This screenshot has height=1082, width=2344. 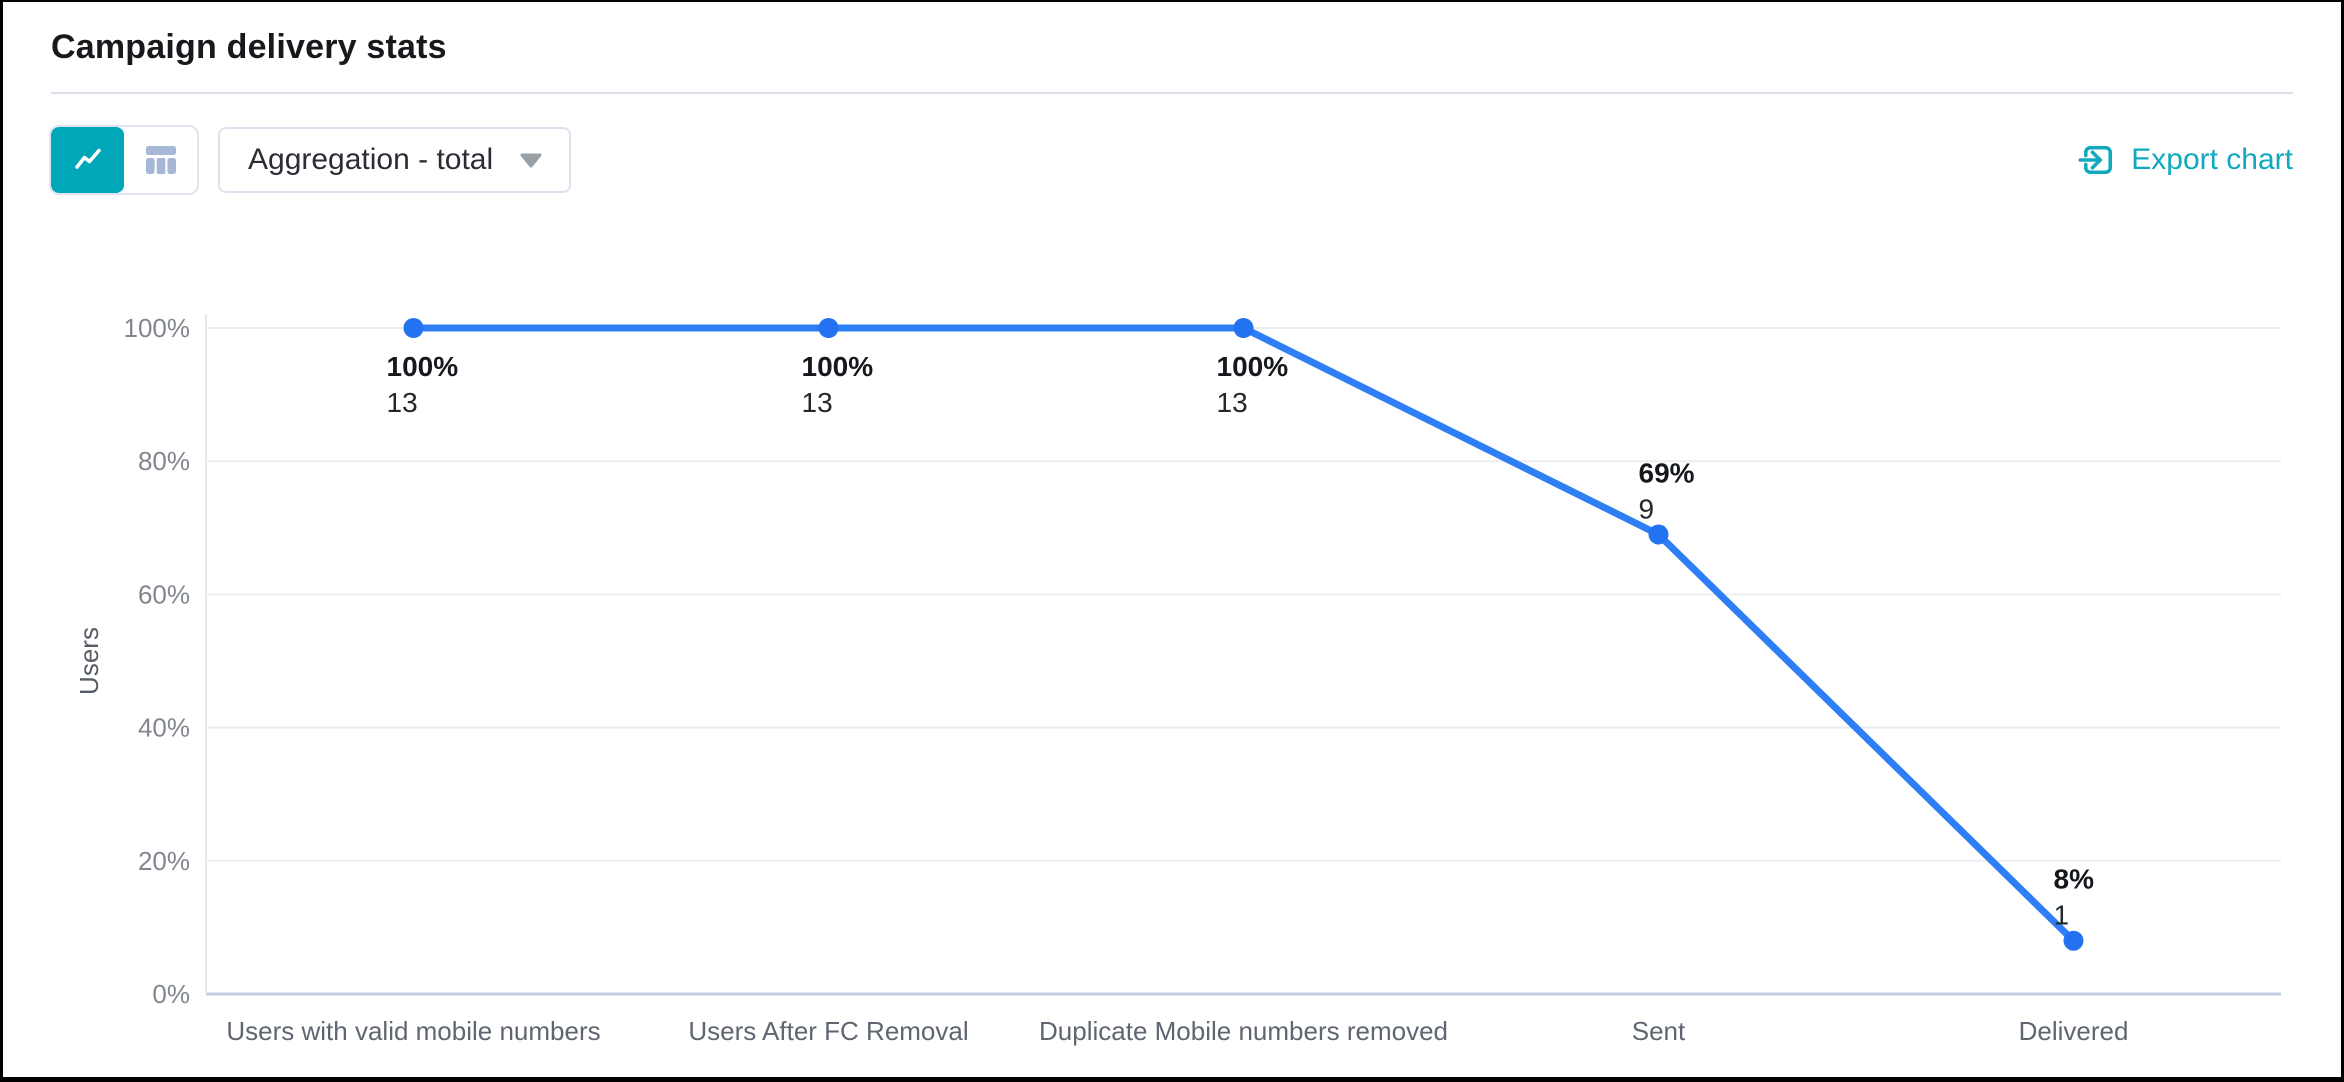 I want to click on y-axis-title: Users, so click(x=89, y=661).